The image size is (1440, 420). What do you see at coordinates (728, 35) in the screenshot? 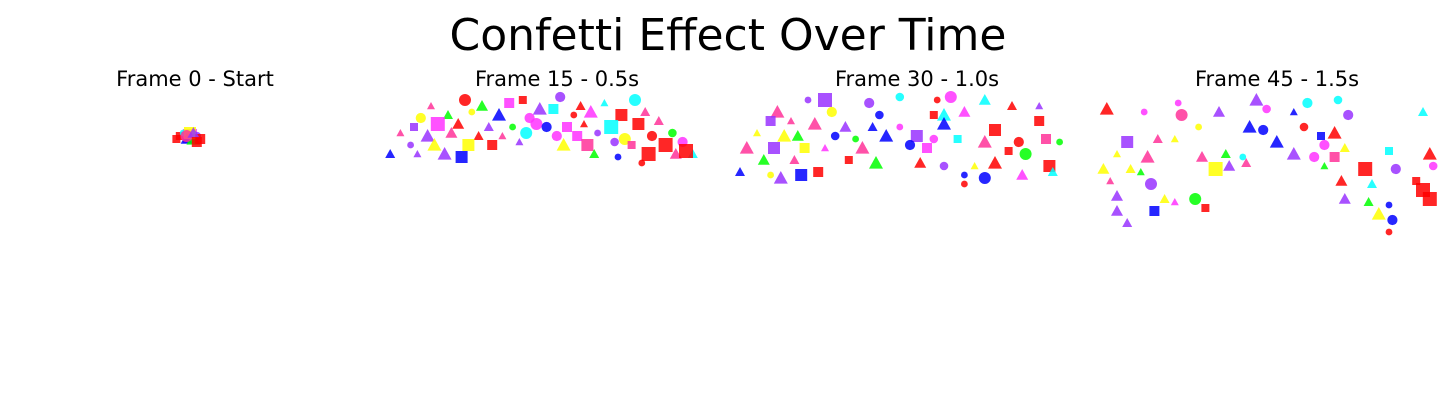
I see `figure-title: Confetti Effect Over Time` at bounding box center [728, 35].